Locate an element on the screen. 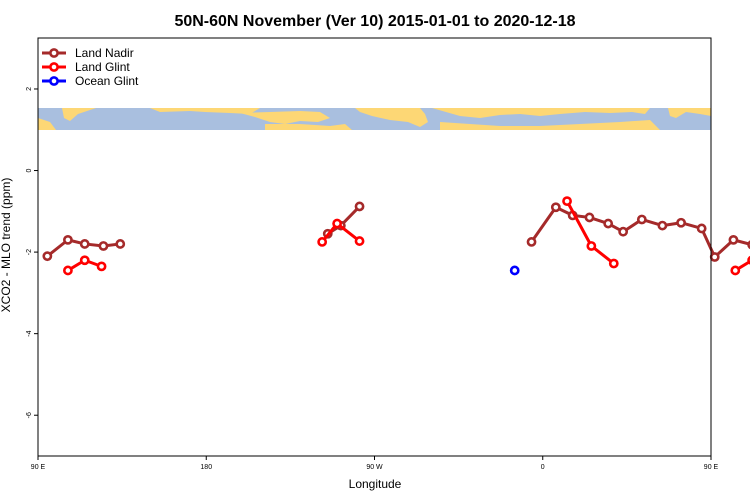 The image size is (750, 500). y-tick-label: -6 is located at coordinates (29, 415).